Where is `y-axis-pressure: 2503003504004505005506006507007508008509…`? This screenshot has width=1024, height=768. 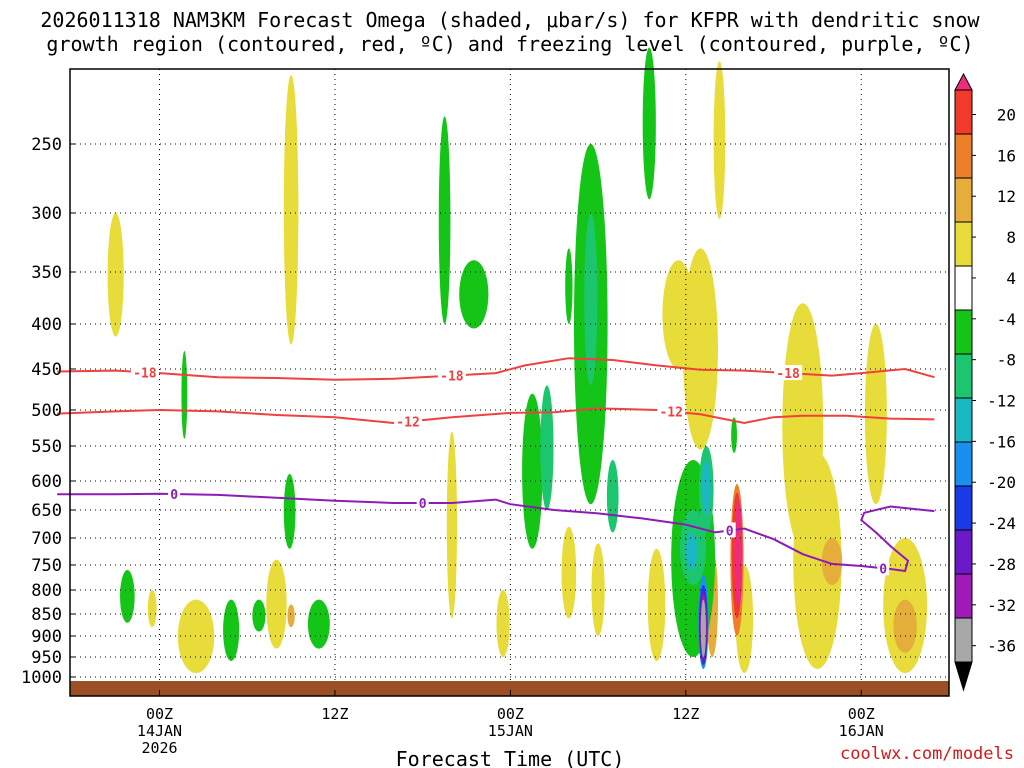
y-axis-pressure: 2503003504004505005506006507007508008509… is located at coordinates (48, 411).